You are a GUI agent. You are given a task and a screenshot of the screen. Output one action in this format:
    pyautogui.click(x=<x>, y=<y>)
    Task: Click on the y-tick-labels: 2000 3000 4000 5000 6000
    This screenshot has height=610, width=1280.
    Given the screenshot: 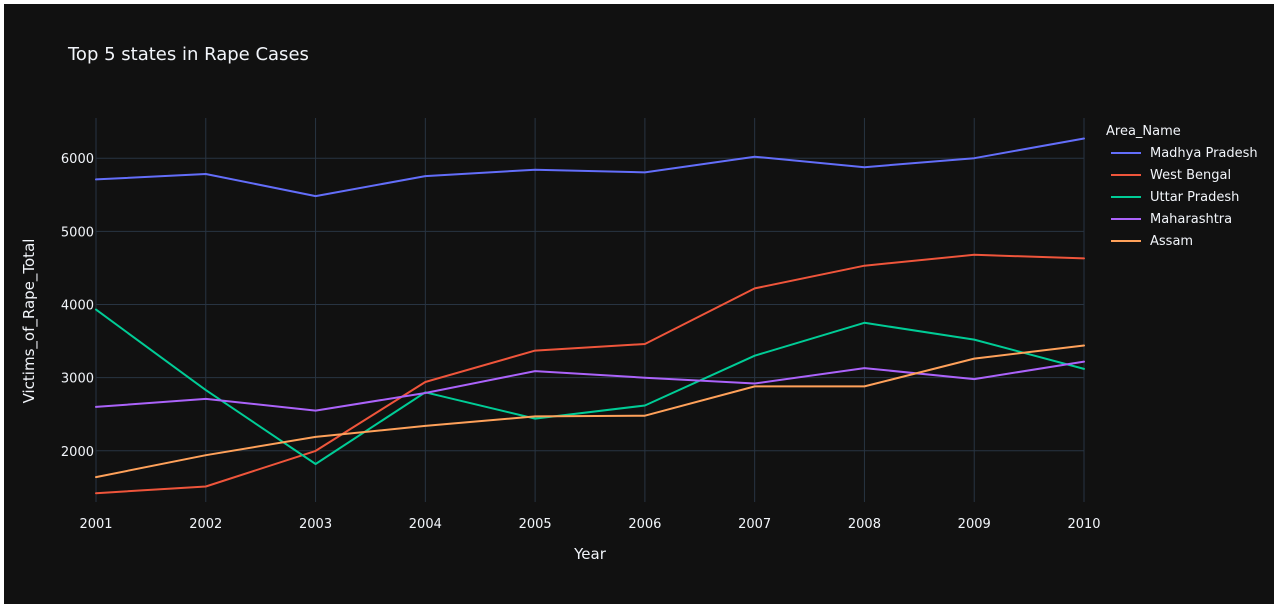 What is the action you would take?
    pyautogui.click(x=77, y=306)
    